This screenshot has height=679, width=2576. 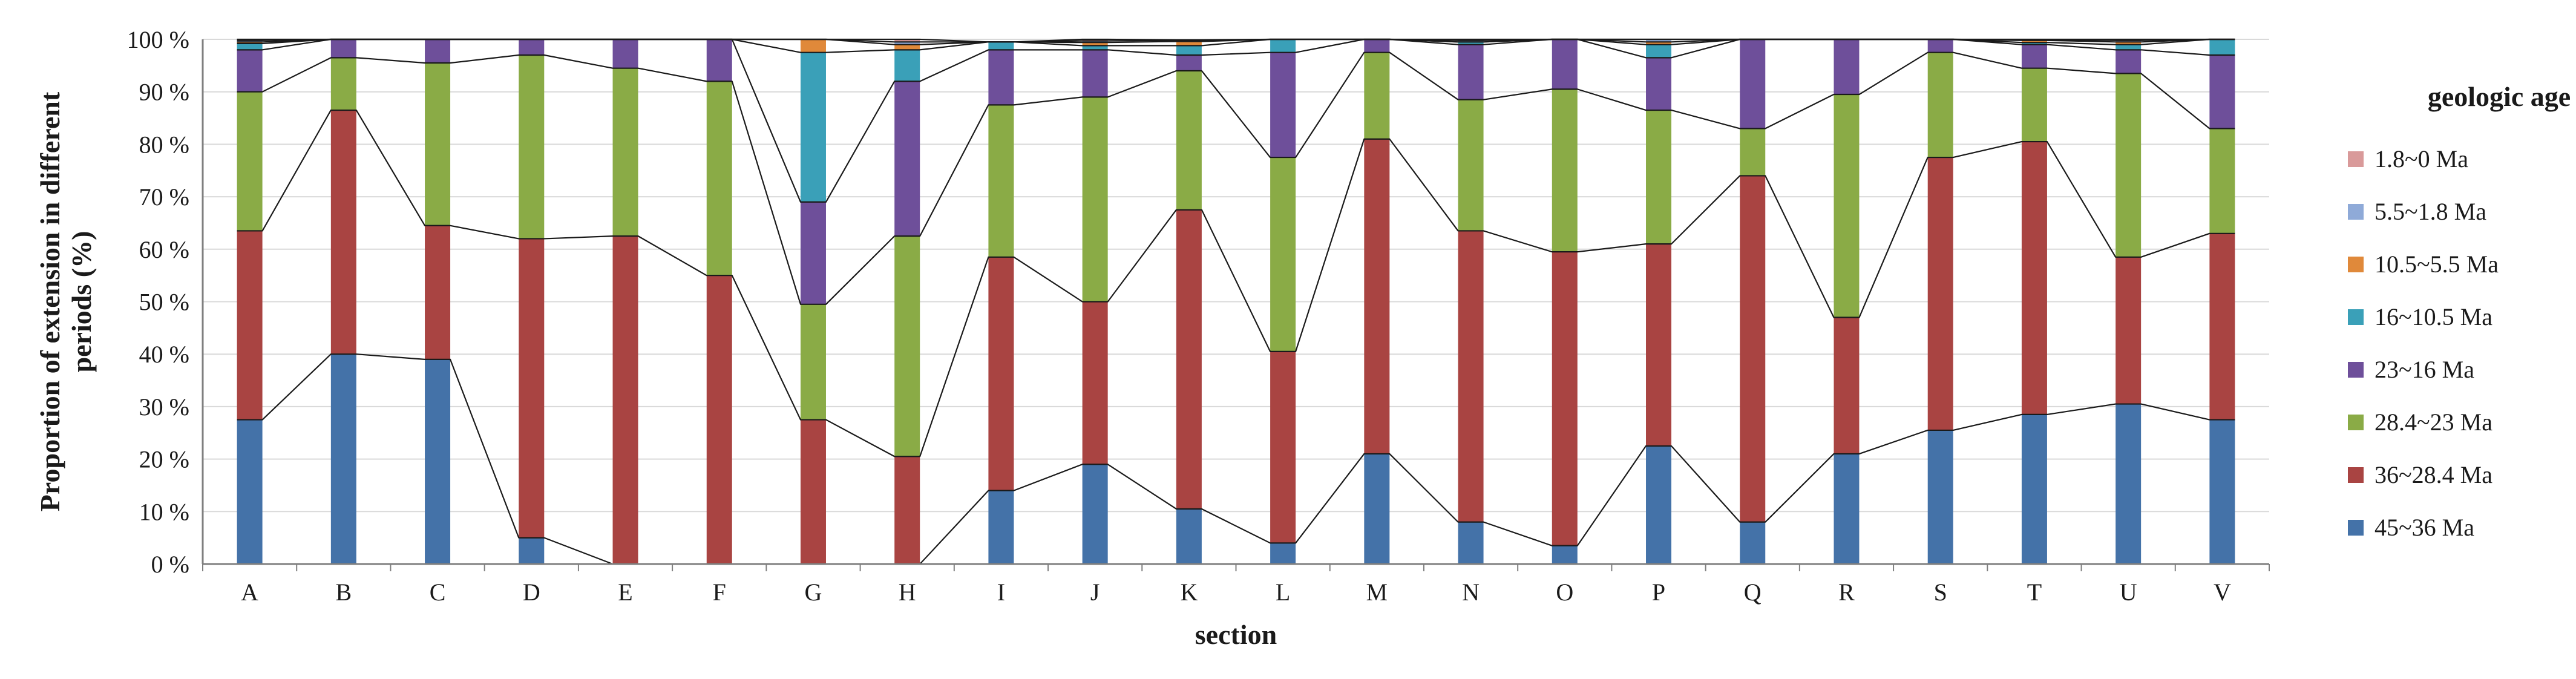 What do you see at coordinates (2433, 422) in the screenshot?
I see `legend-label: 28.4~23 Ma` at bounding box center [2433, 422].